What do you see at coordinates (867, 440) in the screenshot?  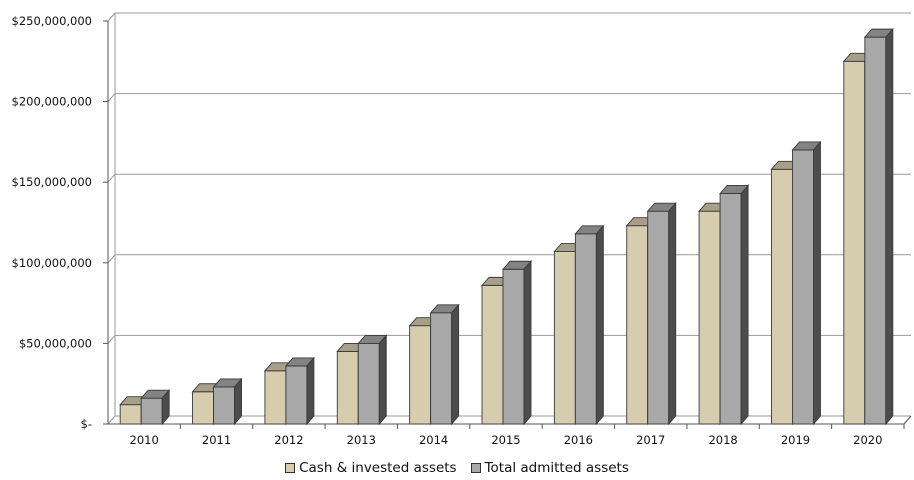 I see `x-tick-label: 2020` at bounding box center [867, 440].